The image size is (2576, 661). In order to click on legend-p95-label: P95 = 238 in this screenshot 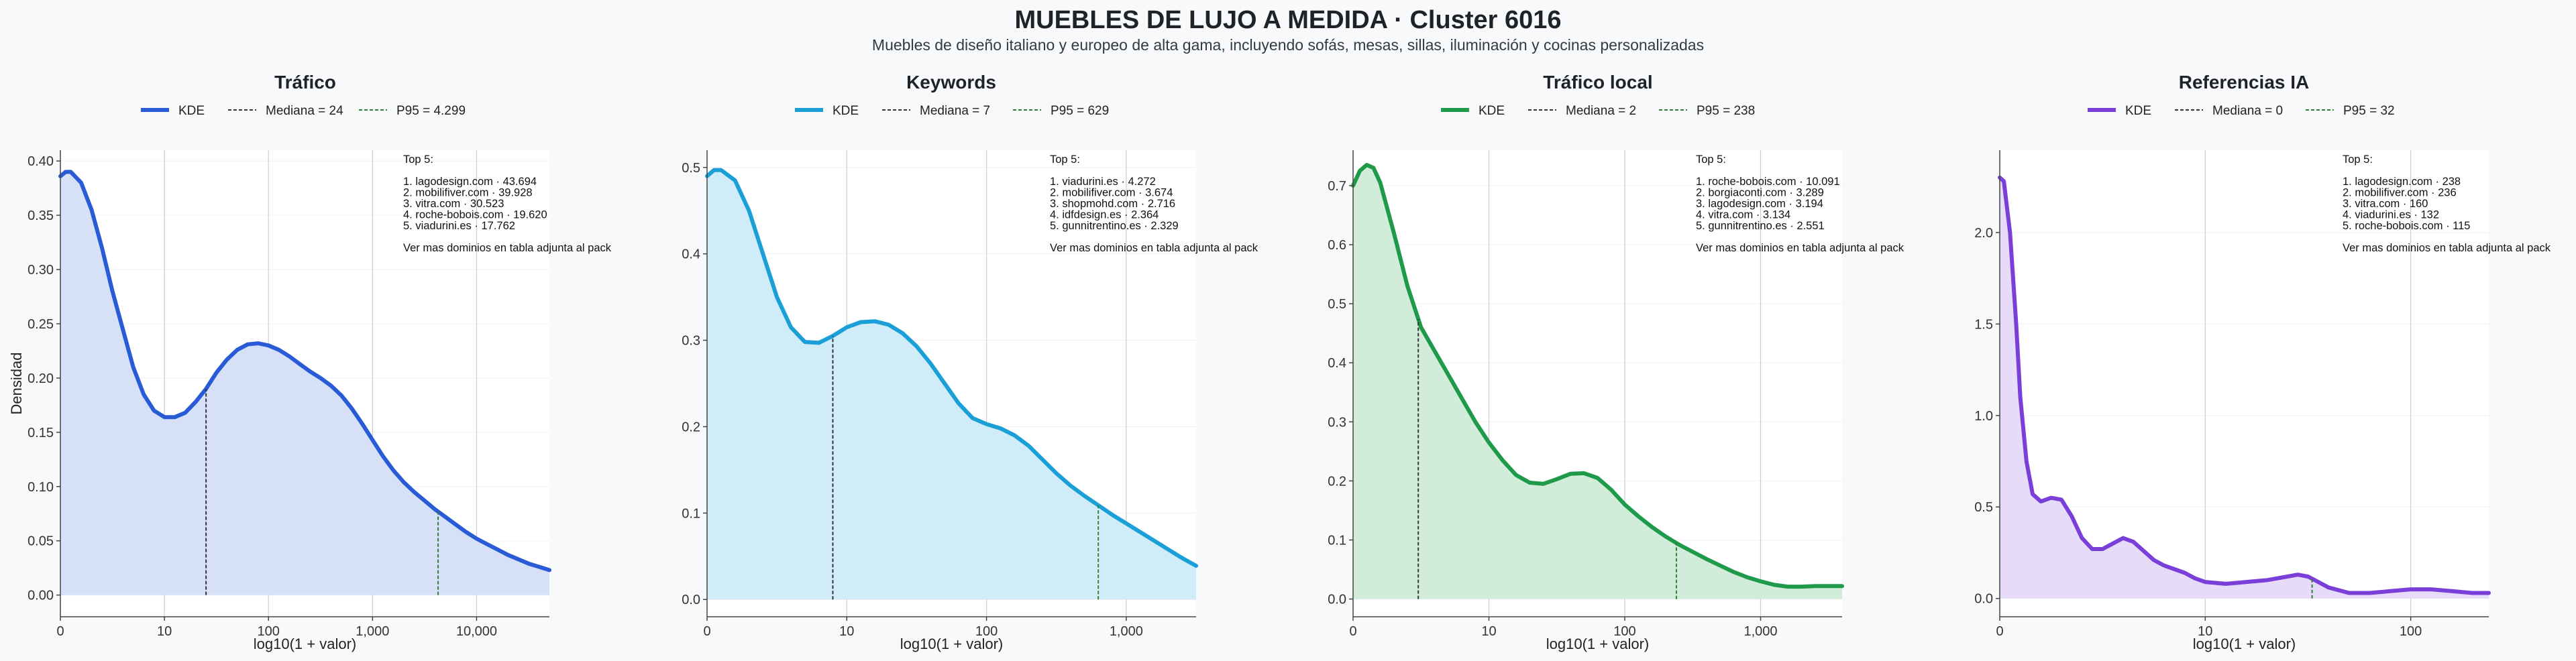, I will do `click(1726, 111)`.